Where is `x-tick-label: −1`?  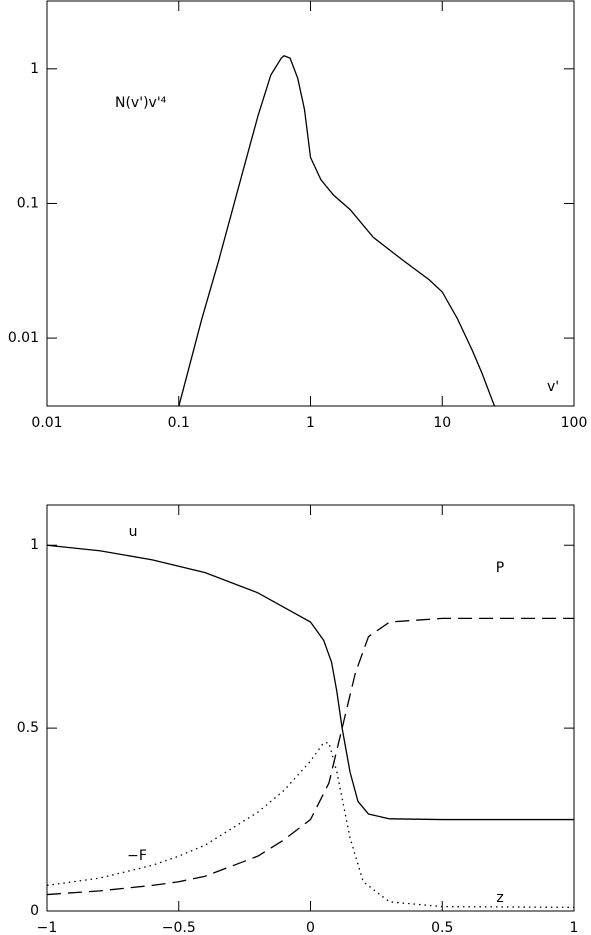
x-tick-label: −1 is located at coordinates (47, 927).